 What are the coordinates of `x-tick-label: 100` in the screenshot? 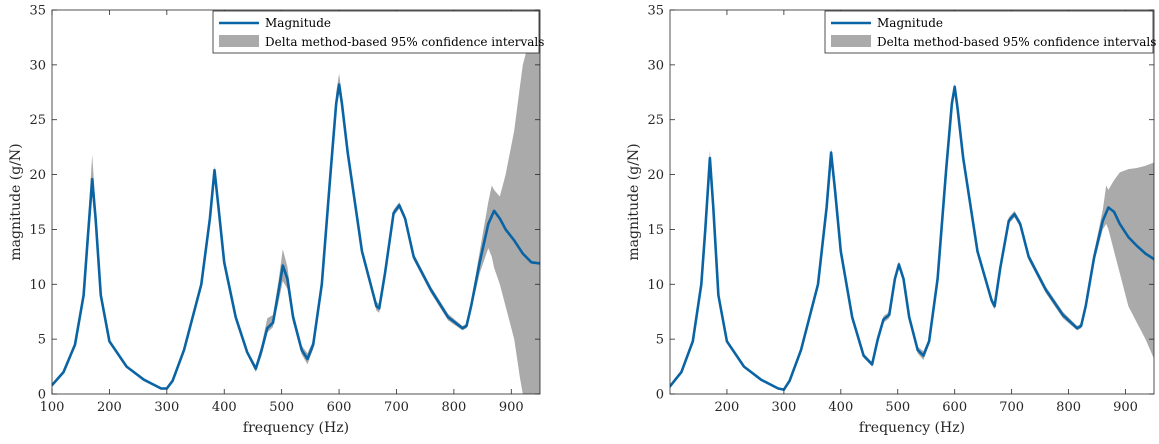 It's located at (52, 407).